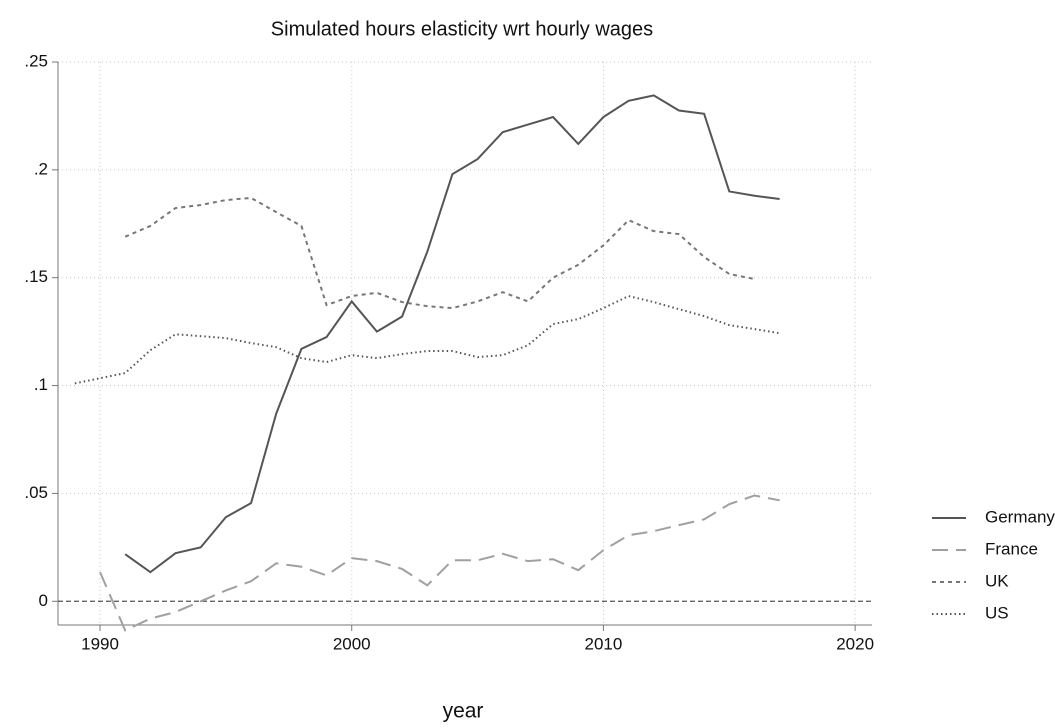  I want to click on x-tick-label: 2010, so click(604, 643).